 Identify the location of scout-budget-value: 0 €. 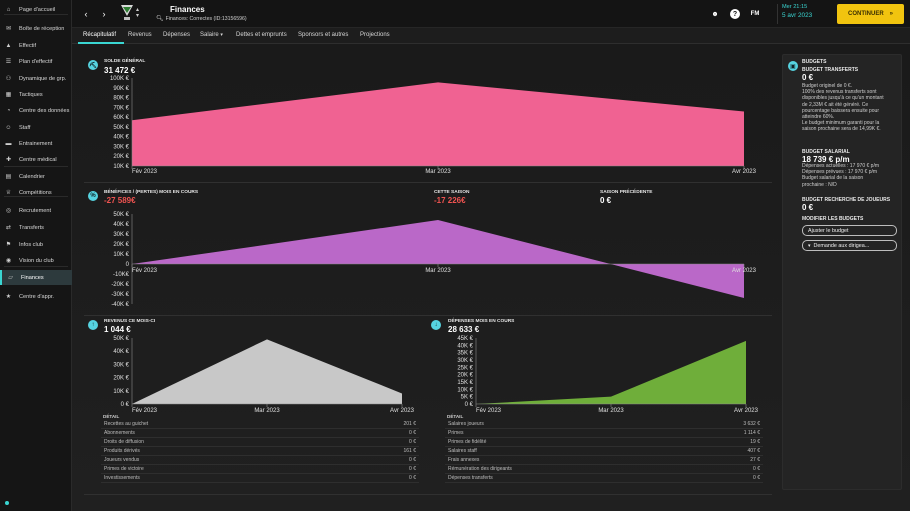
(808, 207).